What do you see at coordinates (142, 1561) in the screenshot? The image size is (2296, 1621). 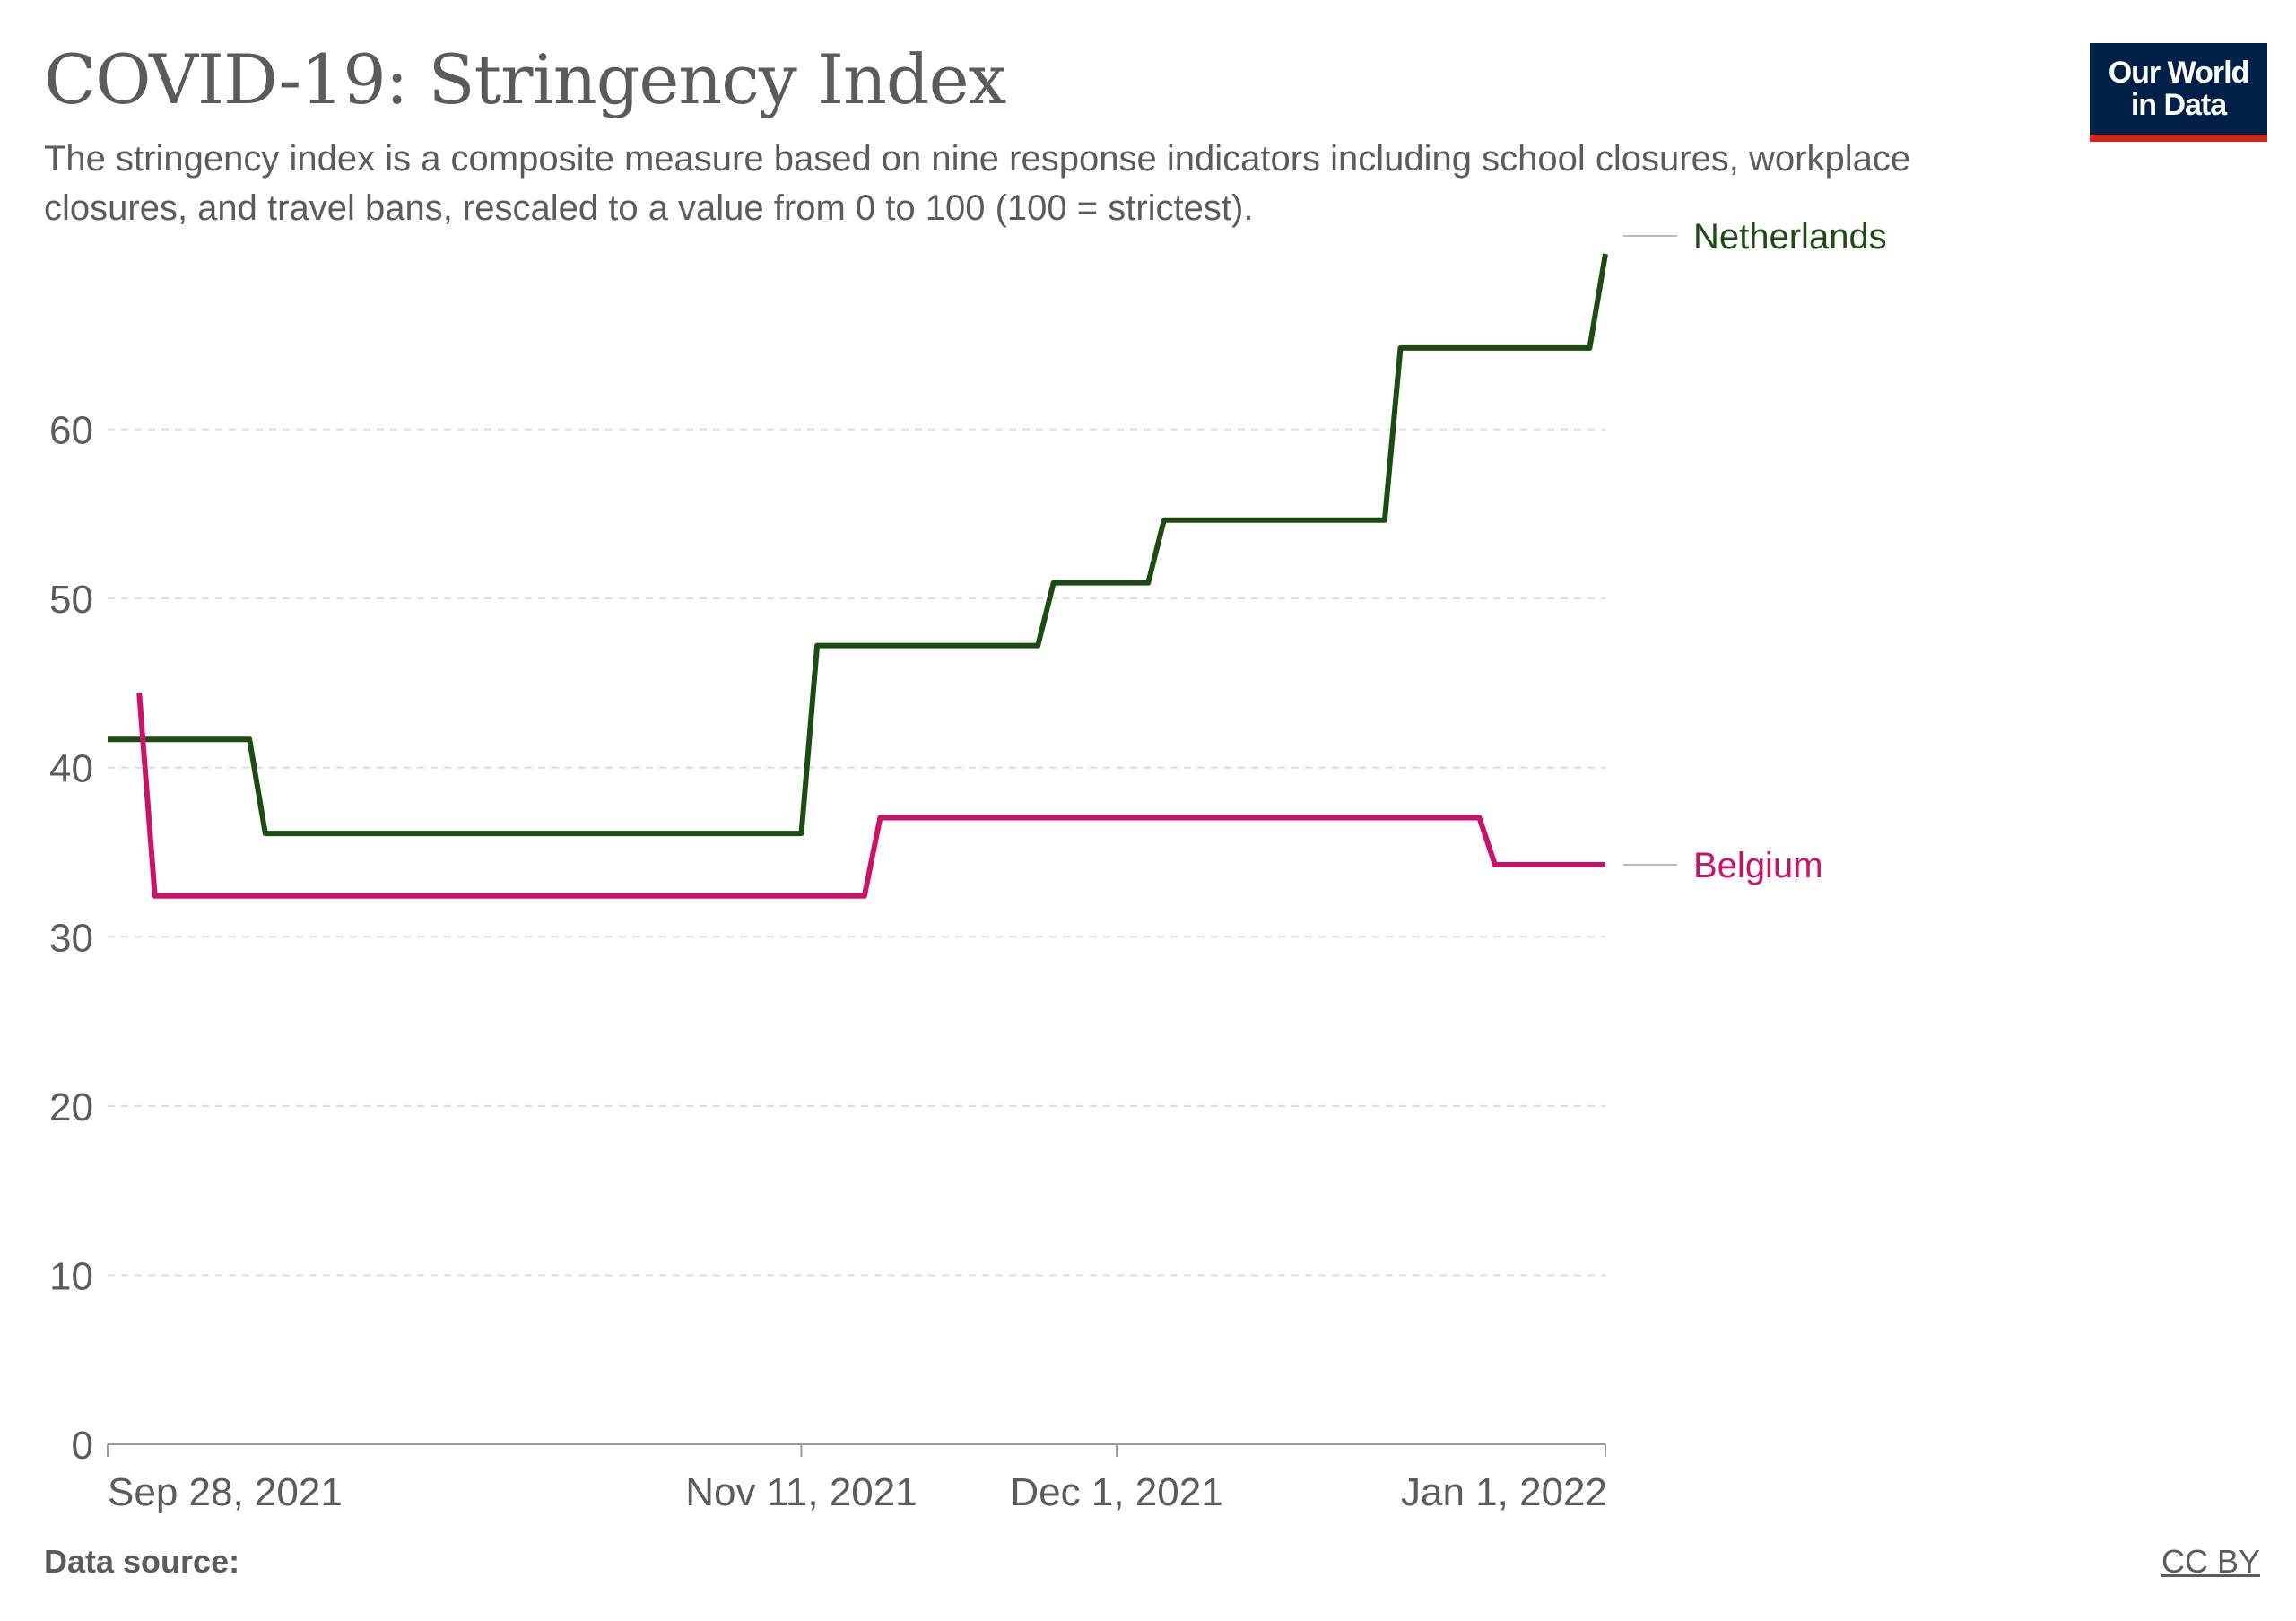 I see `data-source-label: Data source:` at bounding box center [142, 1561].